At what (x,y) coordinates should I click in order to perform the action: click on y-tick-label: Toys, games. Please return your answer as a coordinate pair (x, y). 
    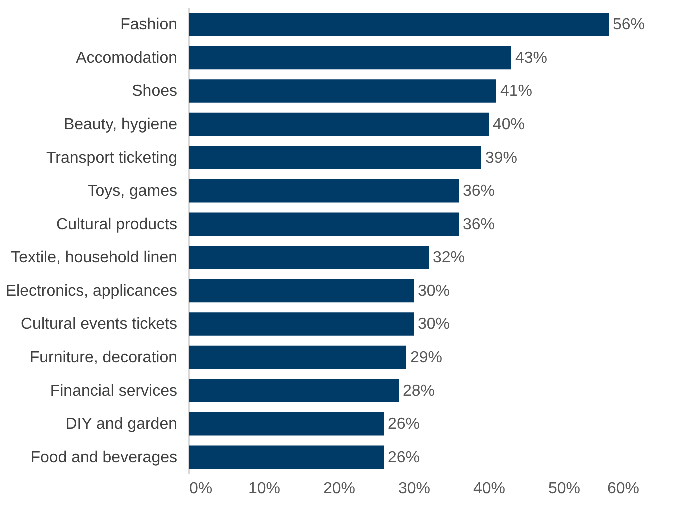
    Looking at the image, I should click on (133, 191).